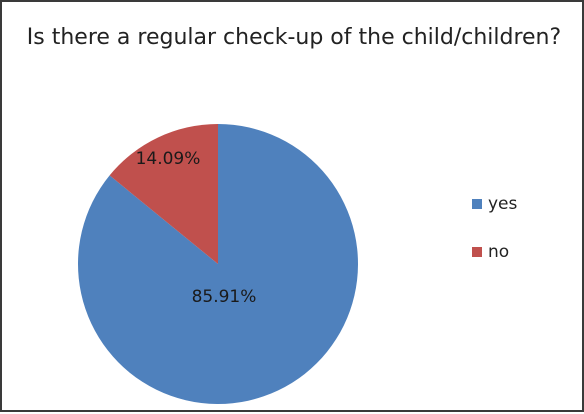 Image resolution: width=584 pixels, height=414 pixels. I want to click on legend-item-no: no, so click(494, 252).